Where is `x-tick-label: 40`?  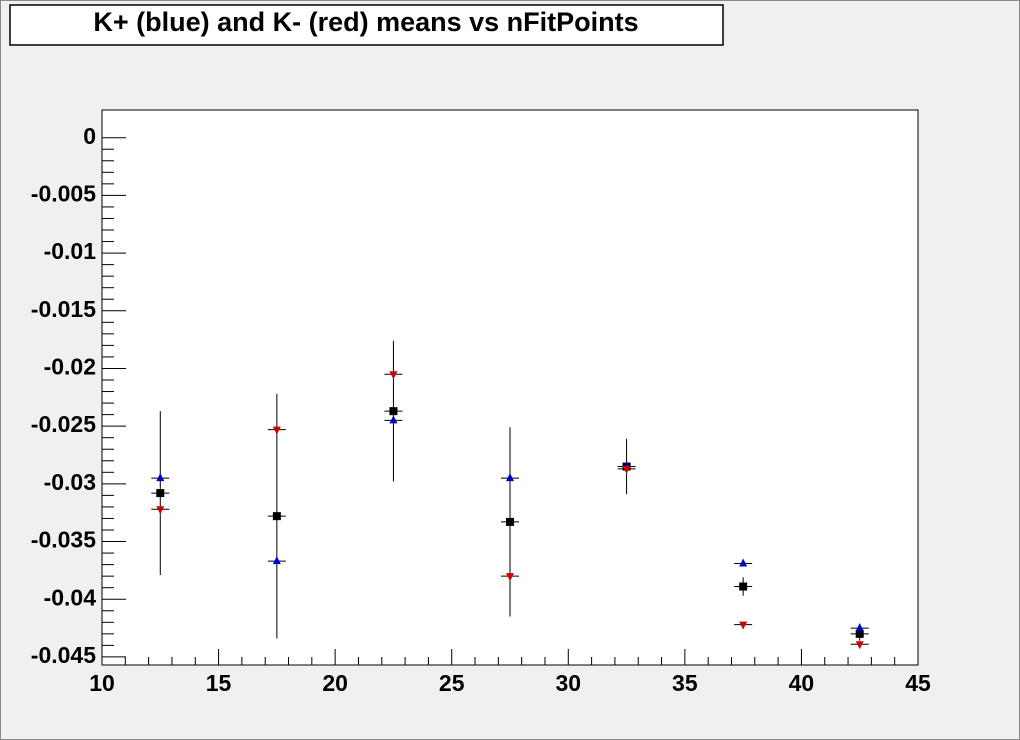
x-tick-label: 40 is located at coordinates (802, 683).